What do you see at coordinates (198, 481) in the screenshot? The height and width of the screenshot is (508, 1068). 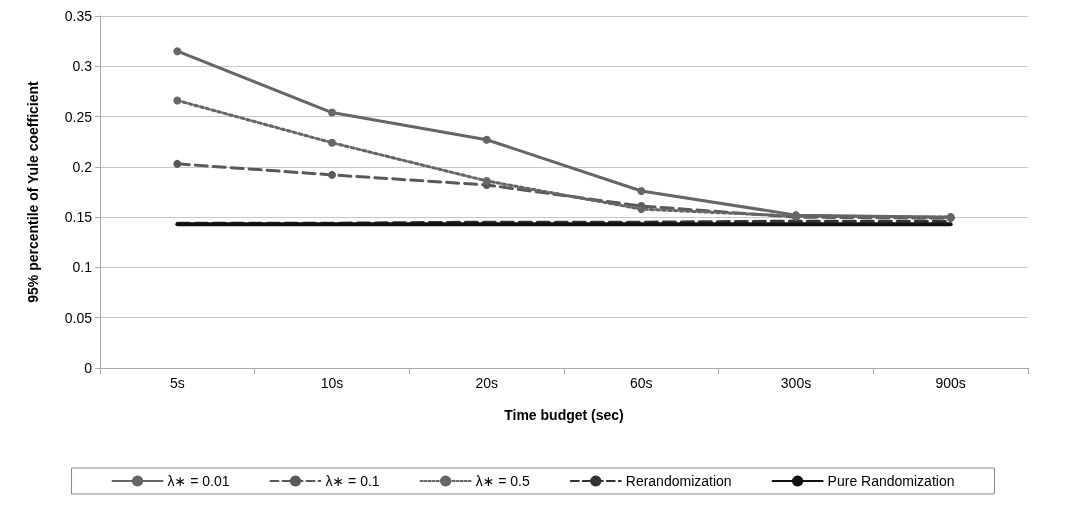 I see `legend-label: λ∗ = 0.01` at bounding box center [198, 481].